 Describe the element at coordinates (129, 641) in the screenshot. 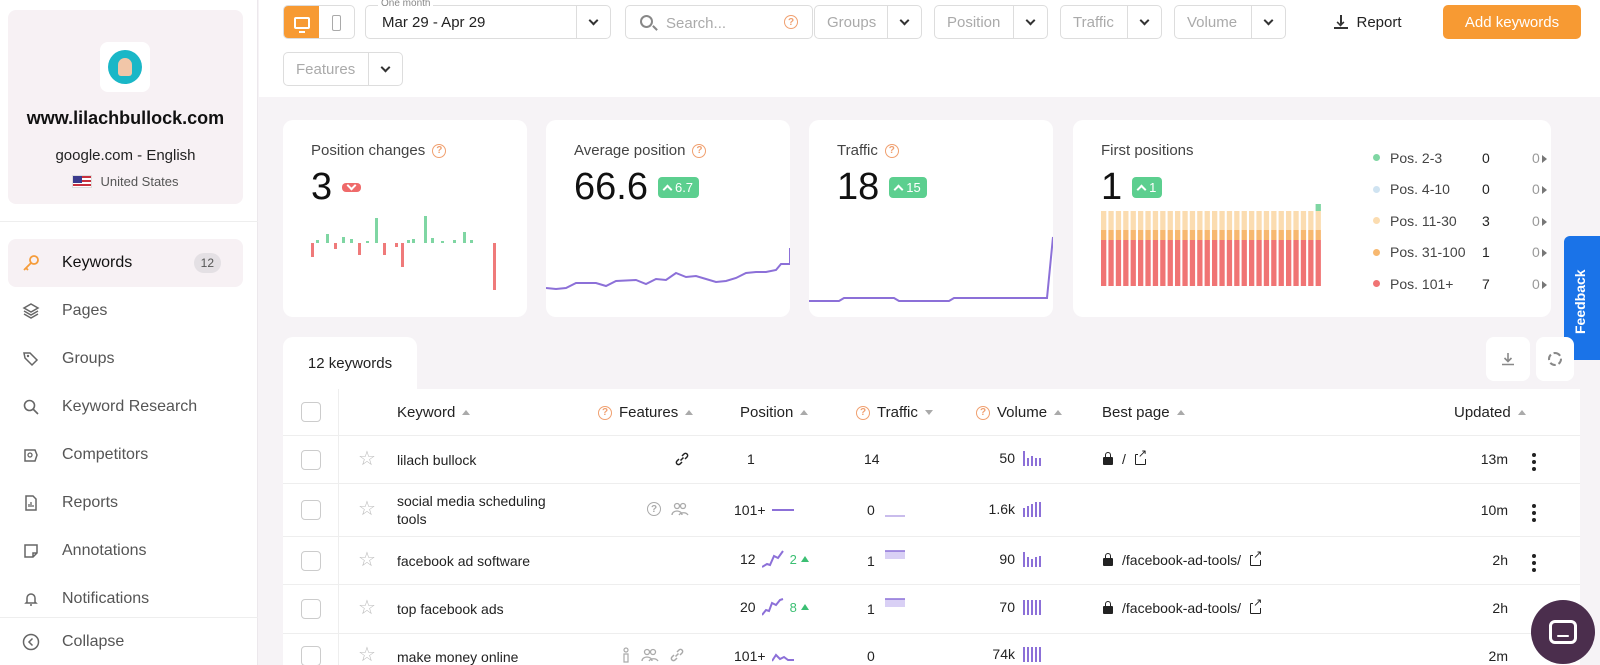

I see `collapse-sidebar-button: Collapse` at that location.